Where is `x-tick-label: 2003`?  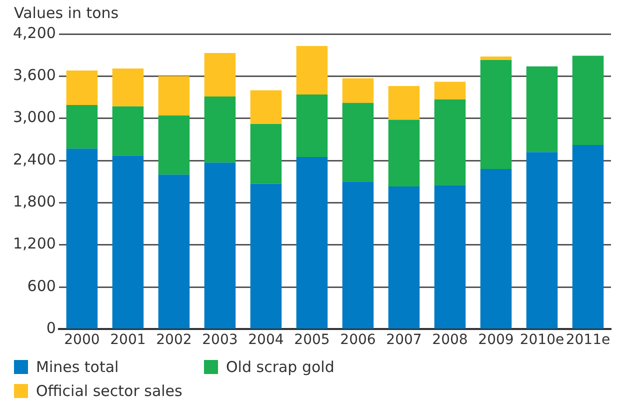
x-tick-label: 2003 is located at coordinates (220, 340).